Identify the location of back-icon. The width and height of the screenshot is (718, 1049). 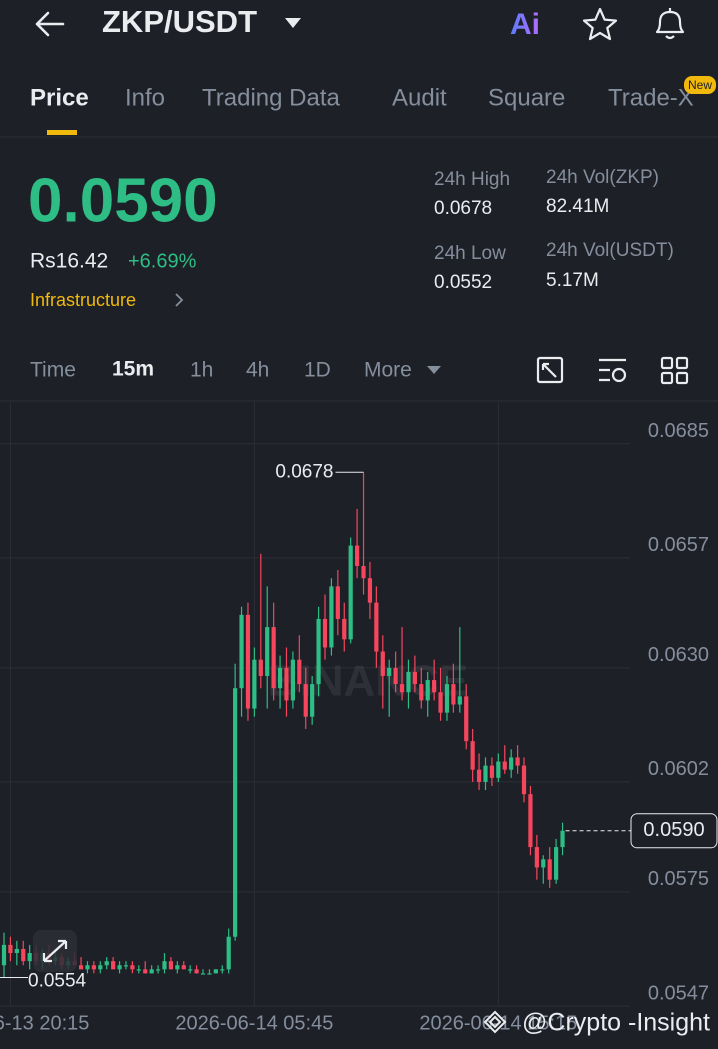
(50, 24).